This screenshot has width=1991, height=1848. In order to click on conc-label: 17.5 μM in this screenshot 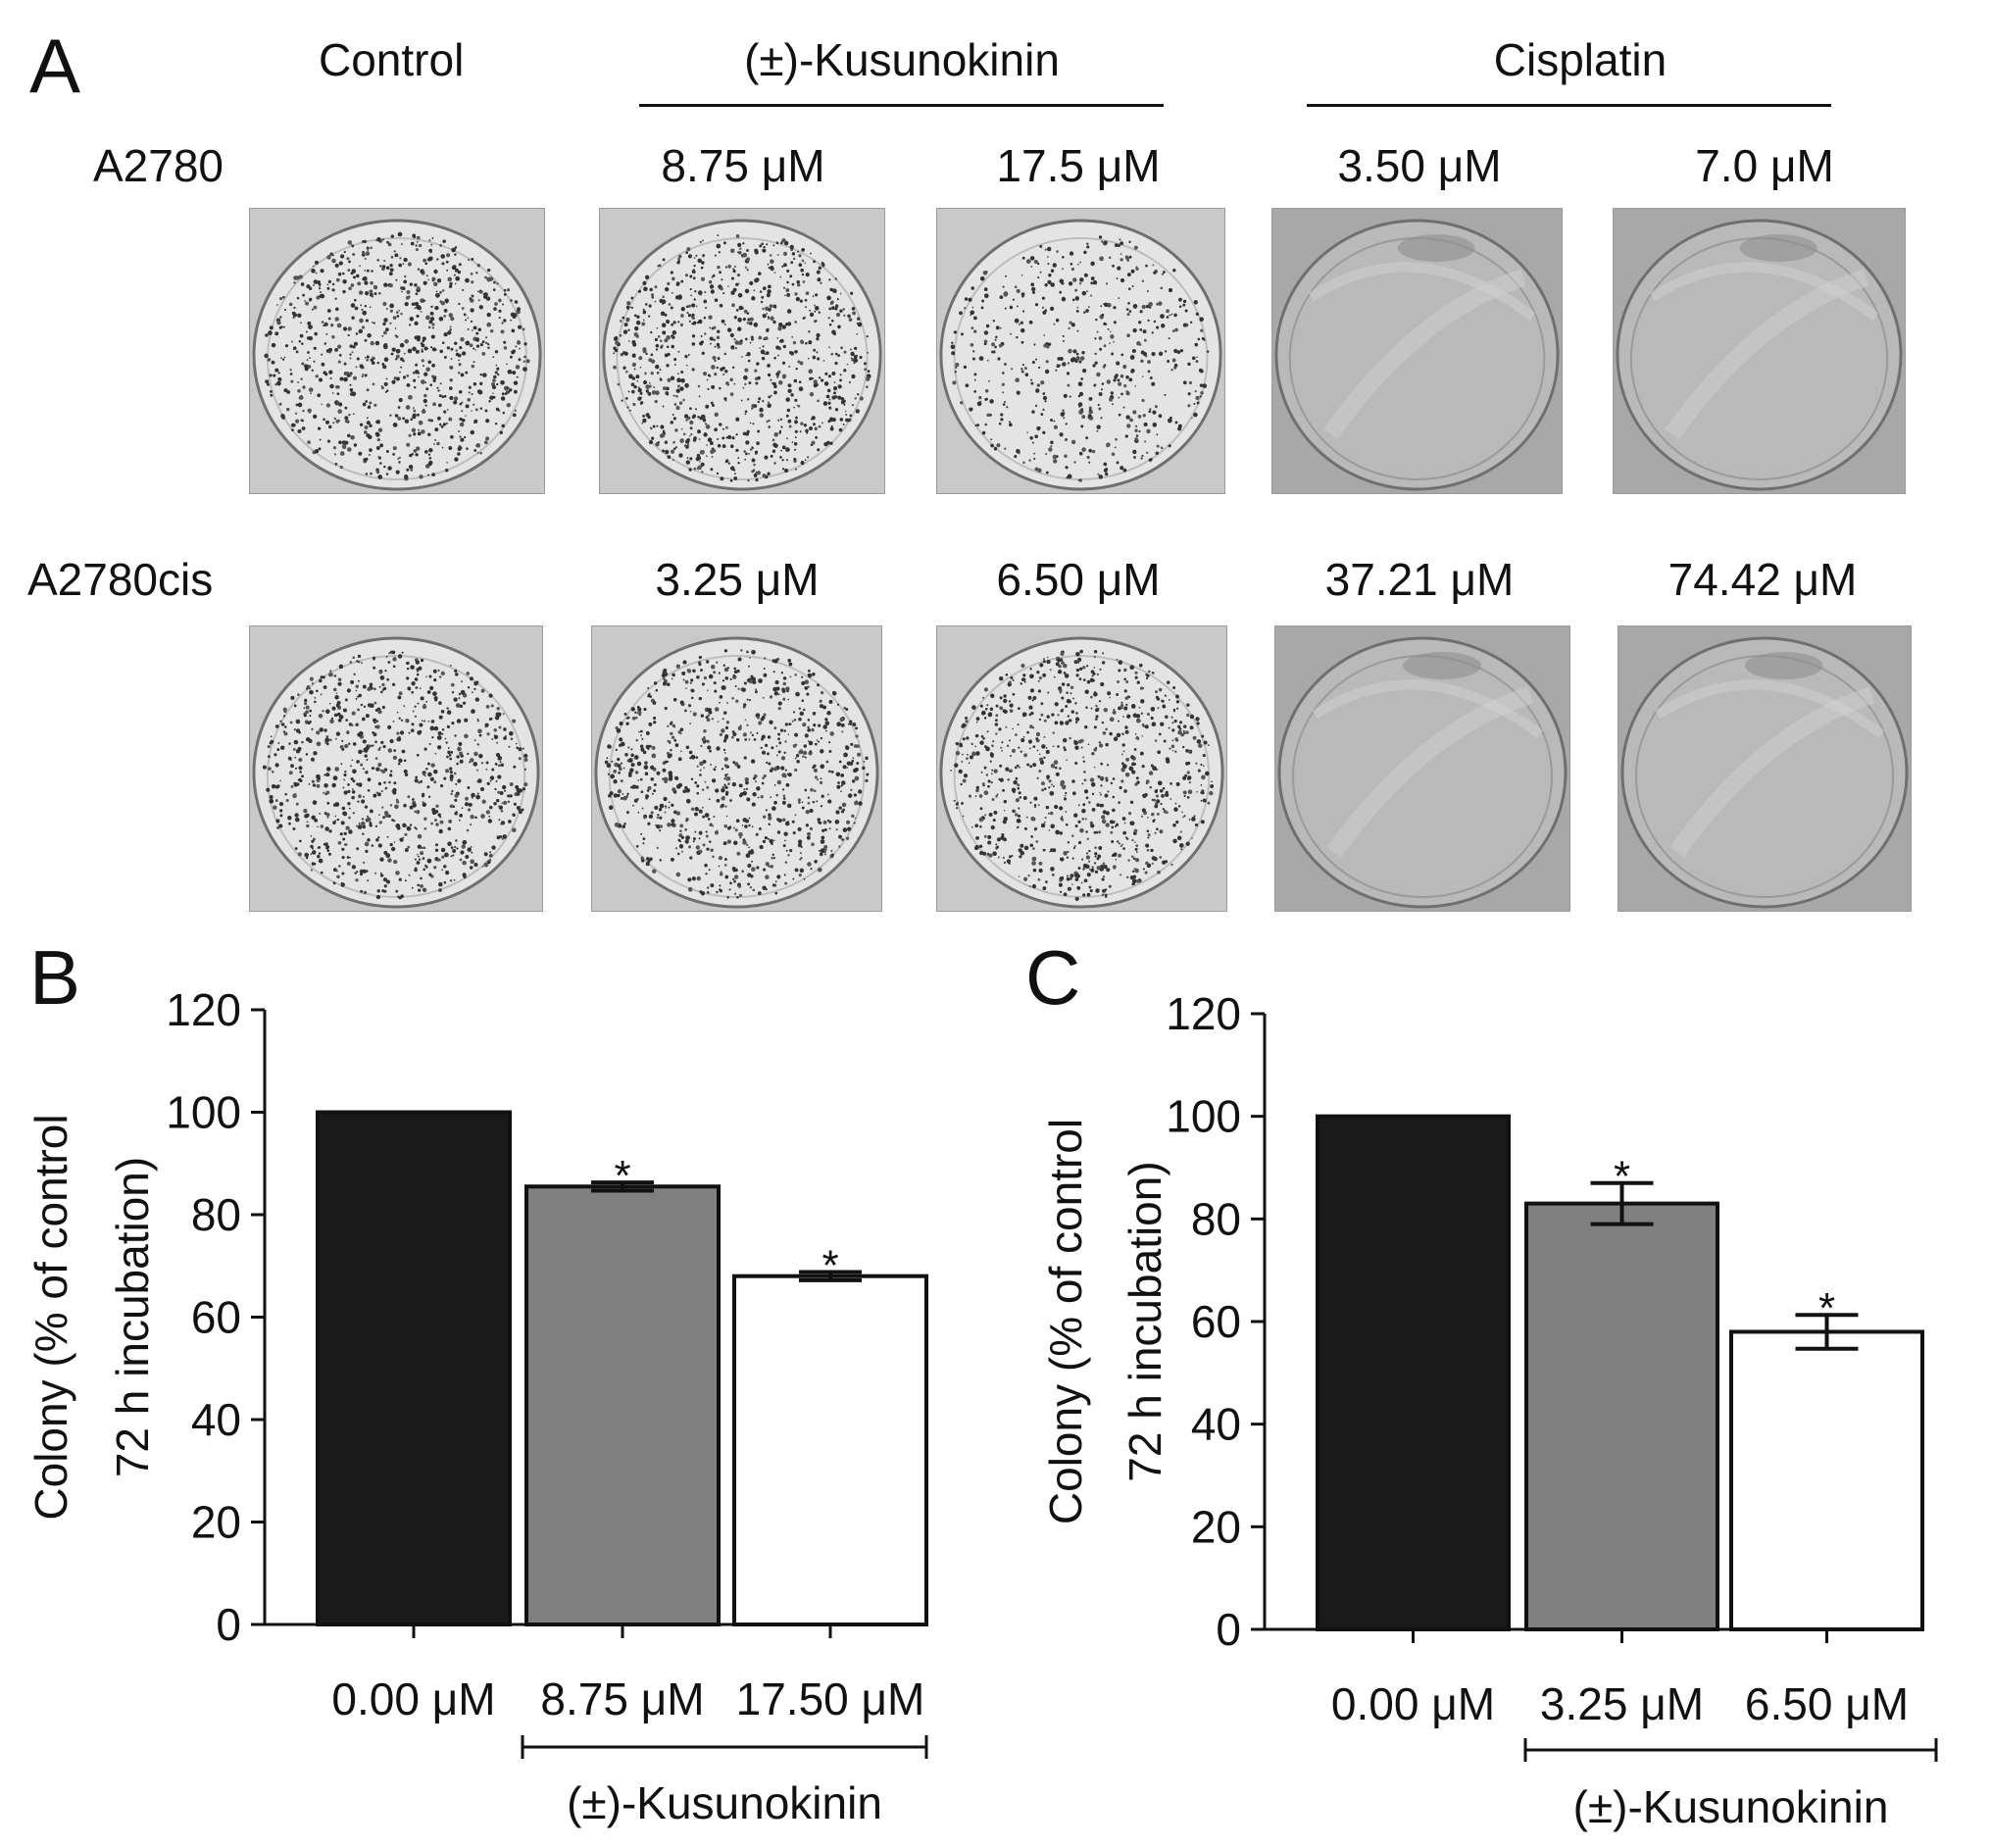, I will do `click(1078, 165)`.